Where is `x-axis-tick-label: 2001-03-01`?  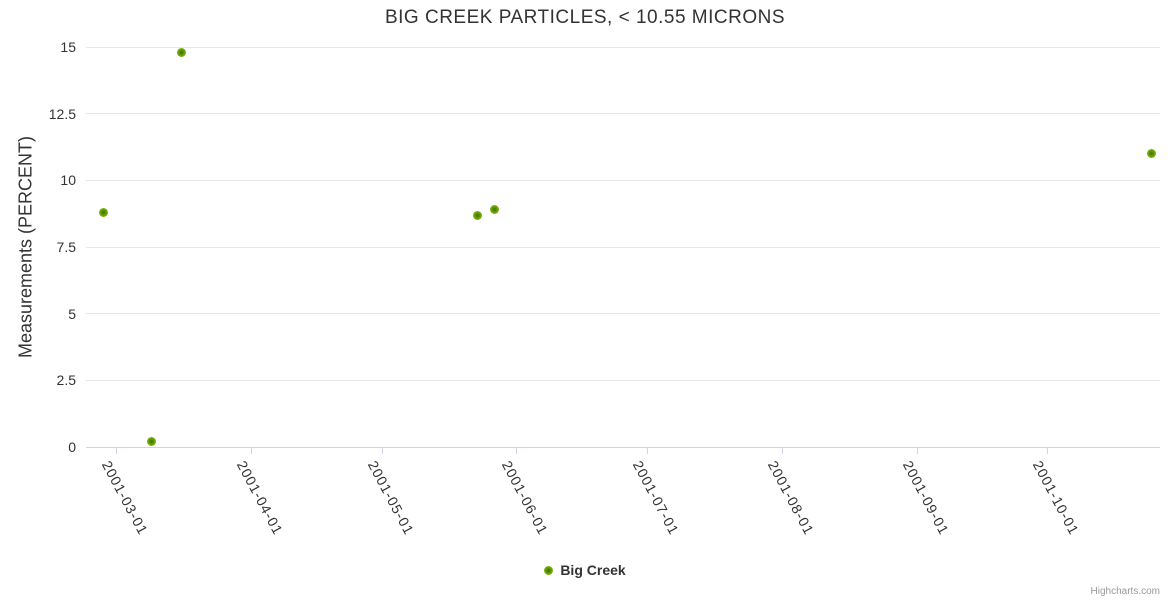 x-axis-tick-label: 2001-03-01 is located at coordinates (125, 498).